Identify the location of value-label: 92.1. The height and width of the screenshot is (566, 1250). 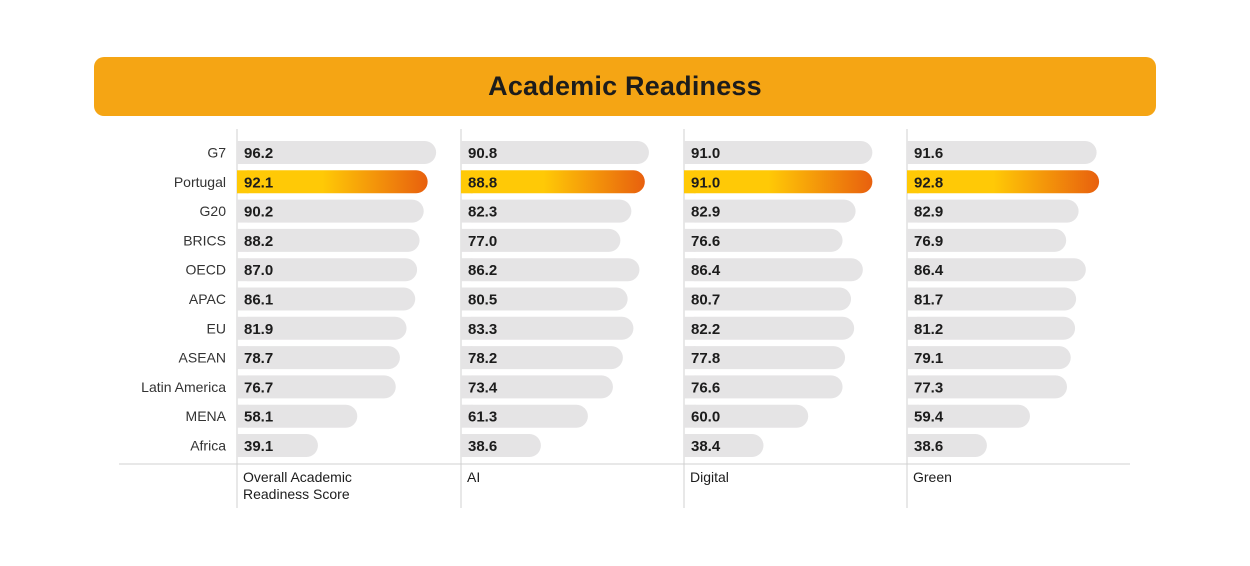
(258, 182).